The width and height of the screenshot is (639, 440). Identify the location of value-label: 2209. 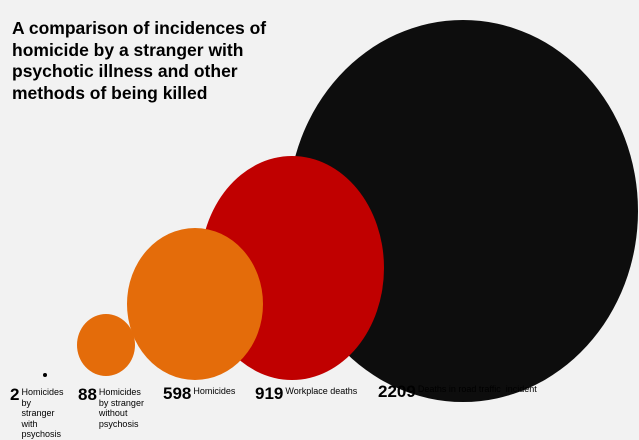
(397, 391).